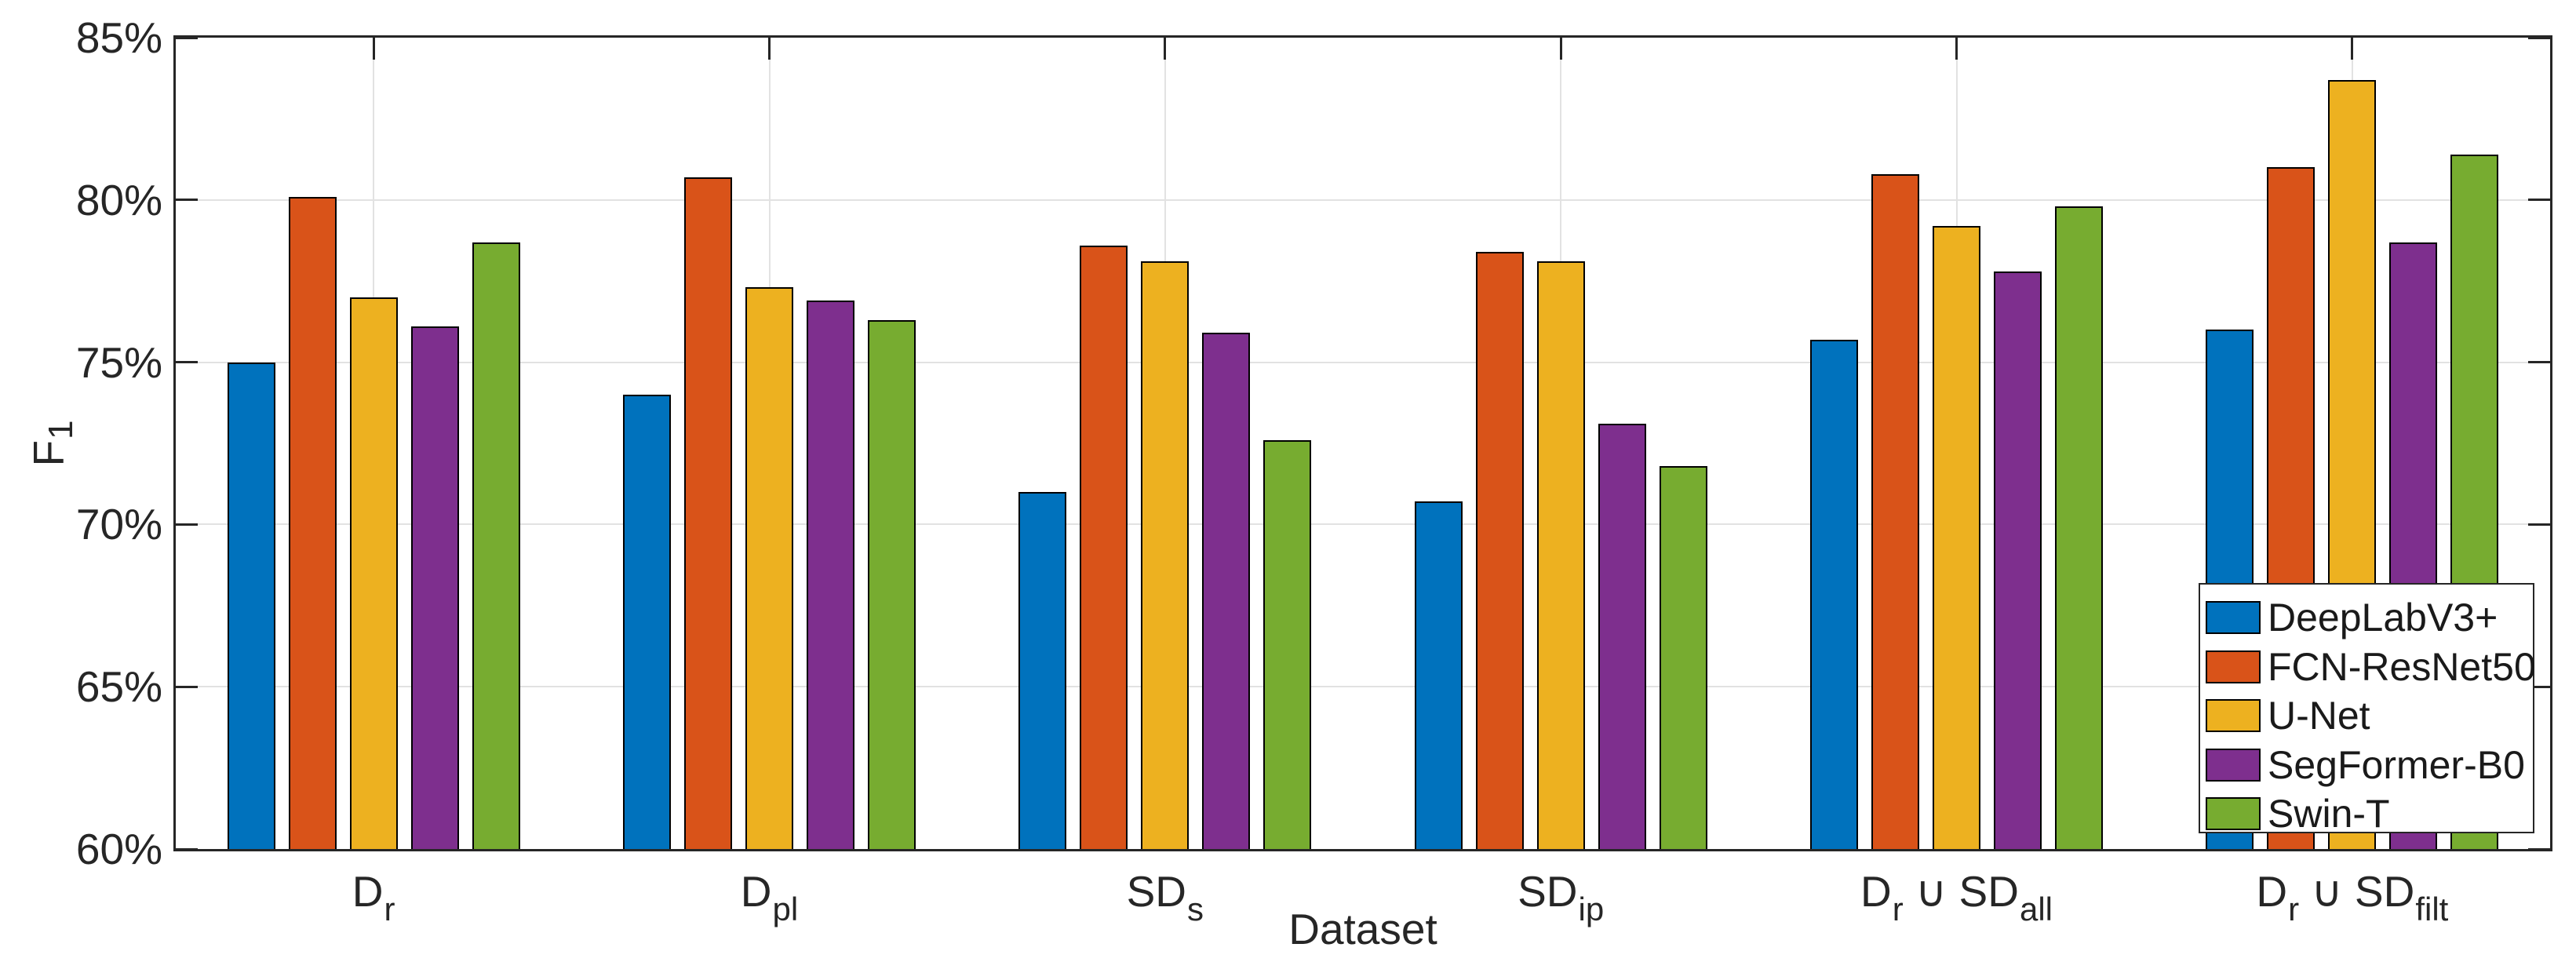  Describe the element at coordinates (1895, 511) in the screenshot. I see `bar-FCN-ResNet50-D_r ∪ SD_all` at that location.